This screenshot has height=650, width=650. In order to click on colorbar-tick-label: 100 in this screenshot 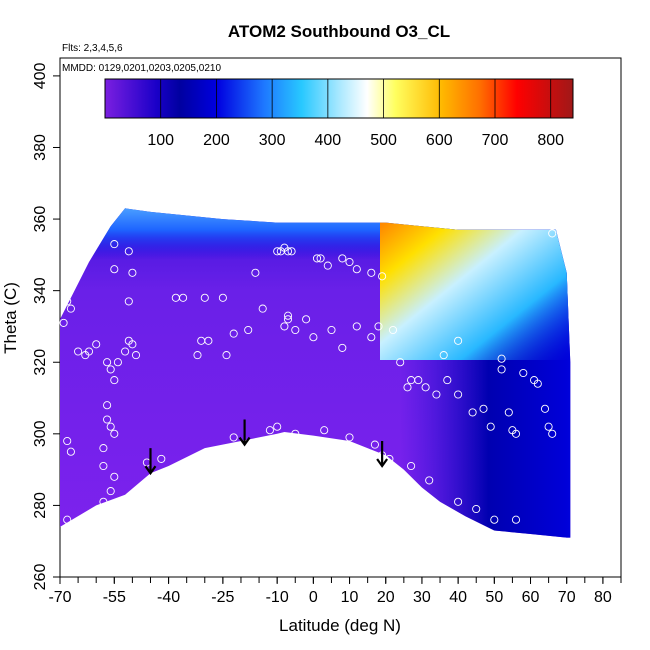, I will do `click(160, 140)`.